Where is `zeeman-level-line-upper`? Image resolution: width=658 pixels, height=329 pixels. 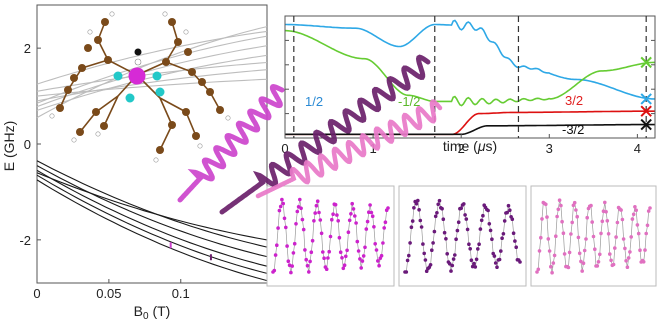
zeeman-level-line-upper is located at coordinates (152, 87).